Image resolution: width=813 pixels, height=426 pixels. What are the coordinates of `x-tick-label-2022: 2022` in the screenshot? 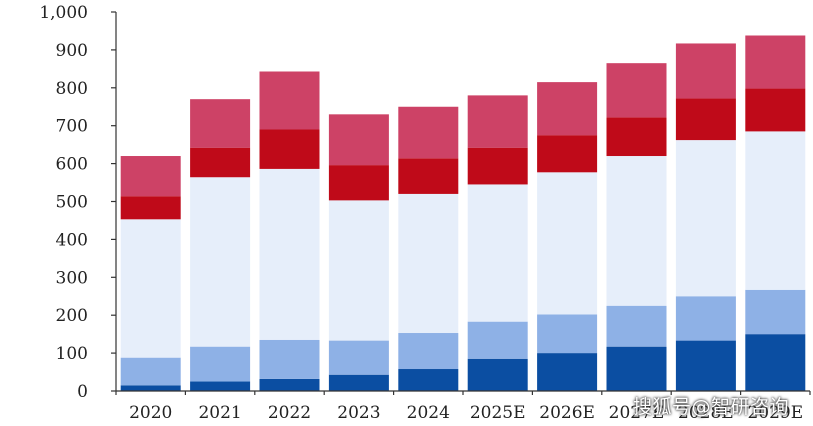 It's located at (289, 413).